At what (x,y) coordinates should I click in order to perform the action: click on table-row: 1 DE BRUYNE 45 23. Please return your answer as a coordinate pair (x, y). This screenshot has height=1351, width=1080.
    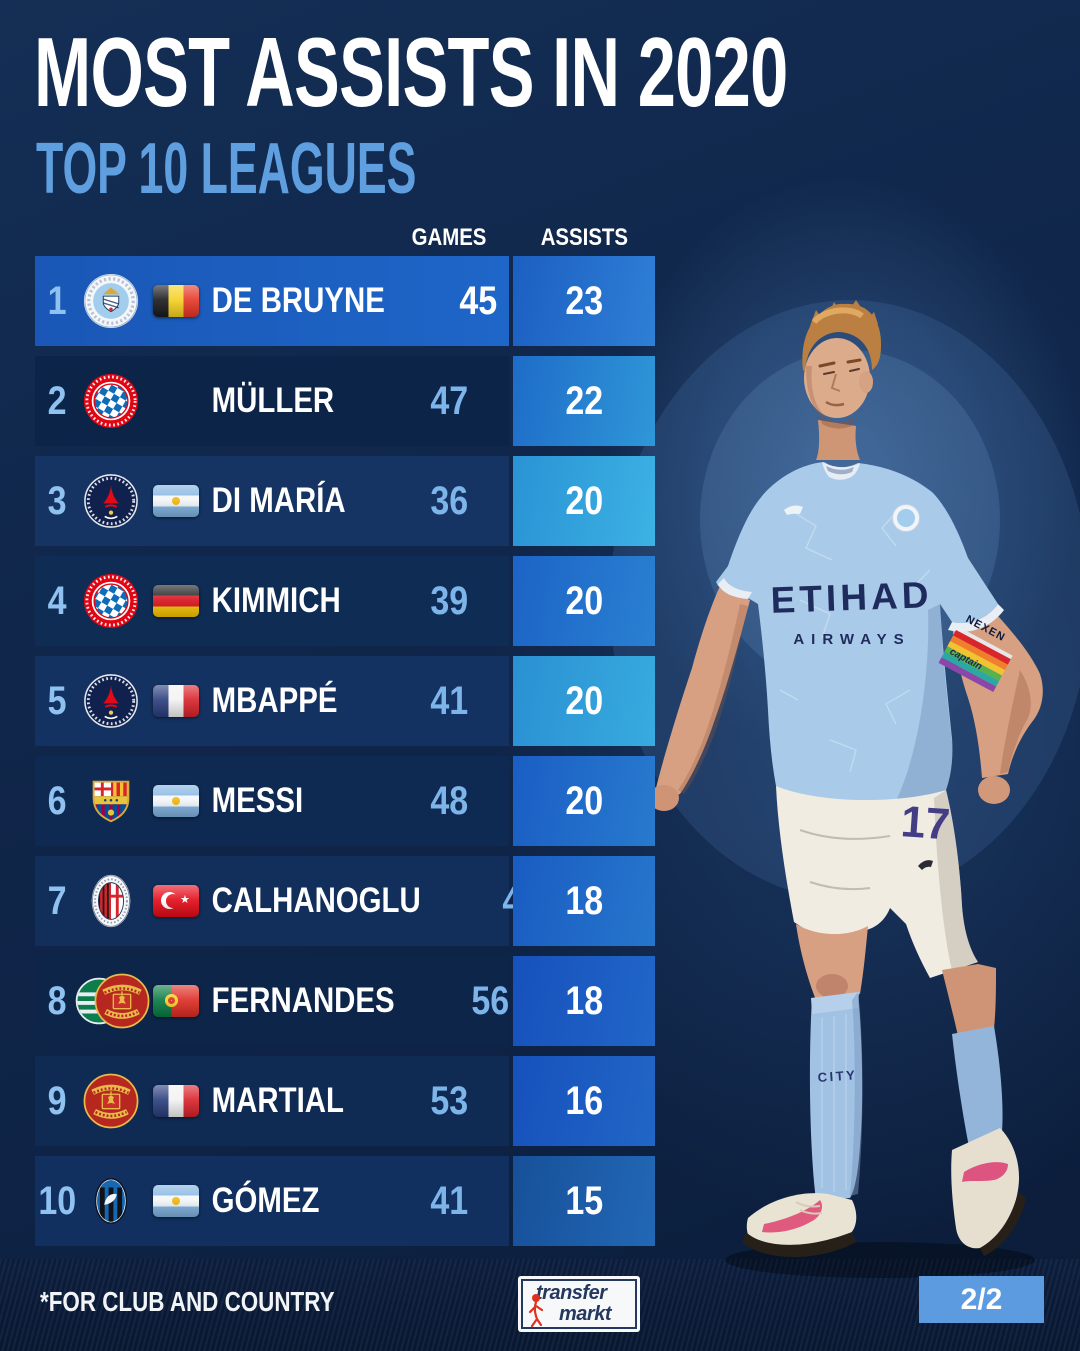
    Looking at the image, I should click on (345, 301).